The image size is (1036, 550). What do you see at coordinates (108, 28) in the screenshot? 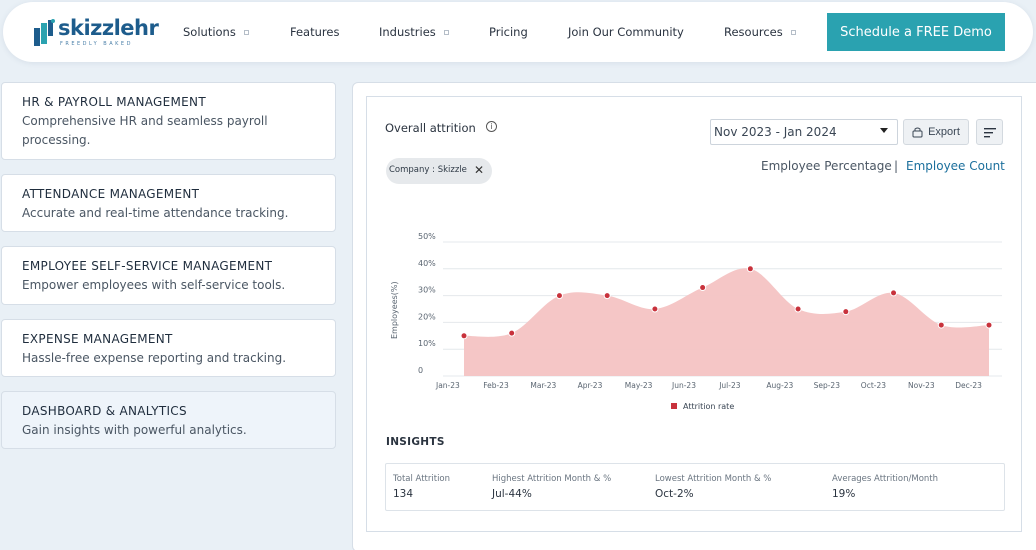
I see `logo-text: skizzlehr` at bounding box center [108, 28].